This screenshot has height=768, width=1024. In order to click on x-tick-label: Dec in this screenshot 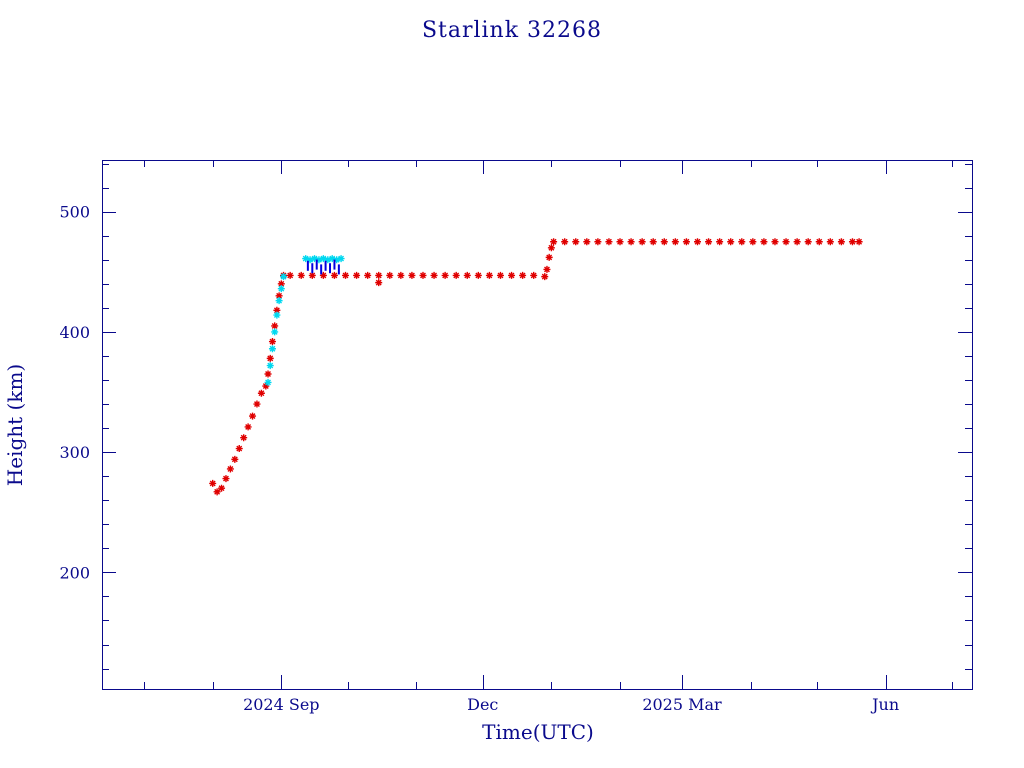, I will do `click(482, 704)`.